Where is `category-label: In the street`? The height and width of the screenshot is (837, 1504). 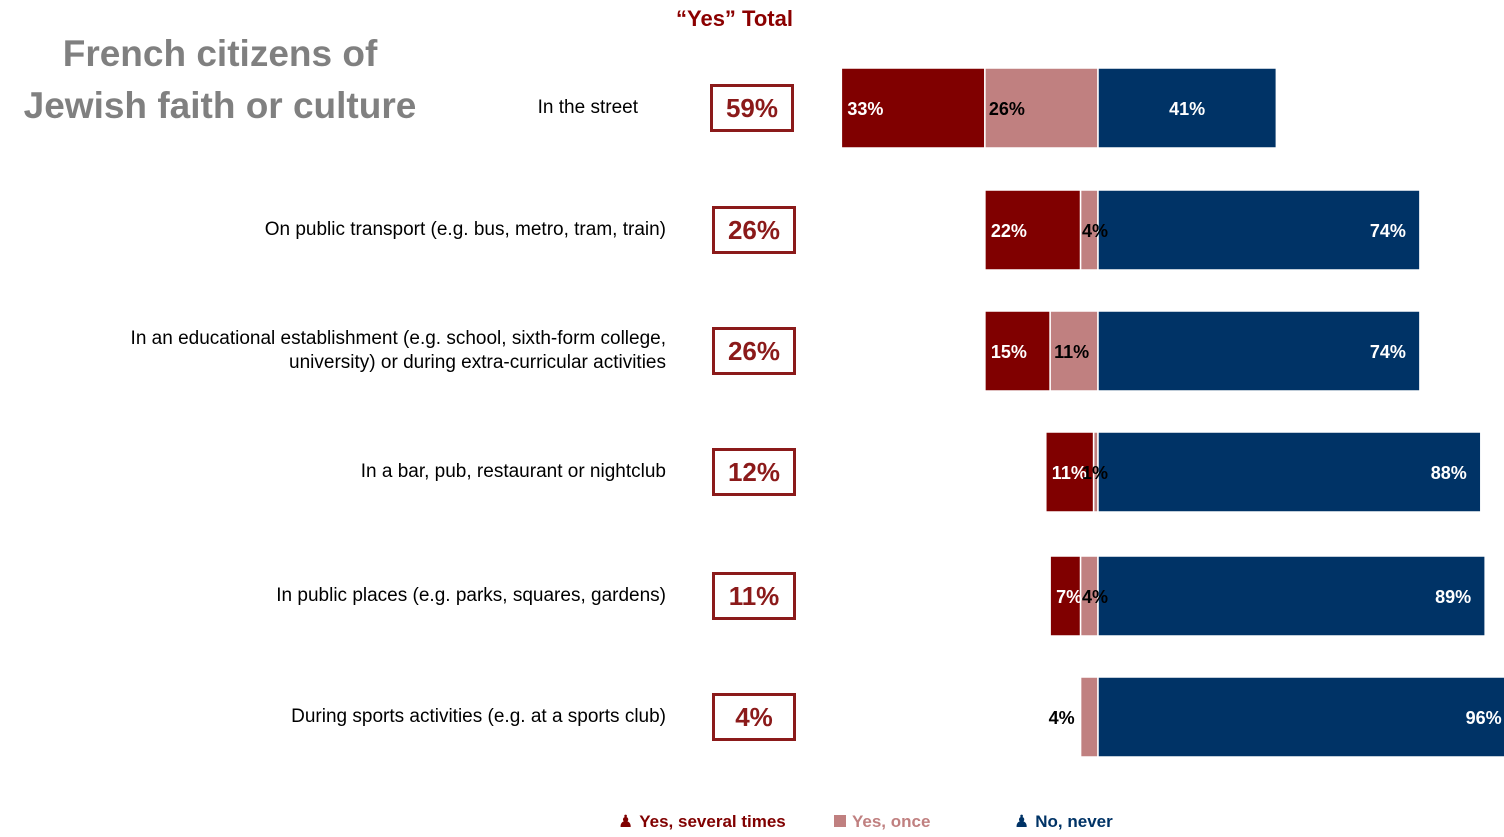 category-label: In the street is located at coordinates (588, 108).